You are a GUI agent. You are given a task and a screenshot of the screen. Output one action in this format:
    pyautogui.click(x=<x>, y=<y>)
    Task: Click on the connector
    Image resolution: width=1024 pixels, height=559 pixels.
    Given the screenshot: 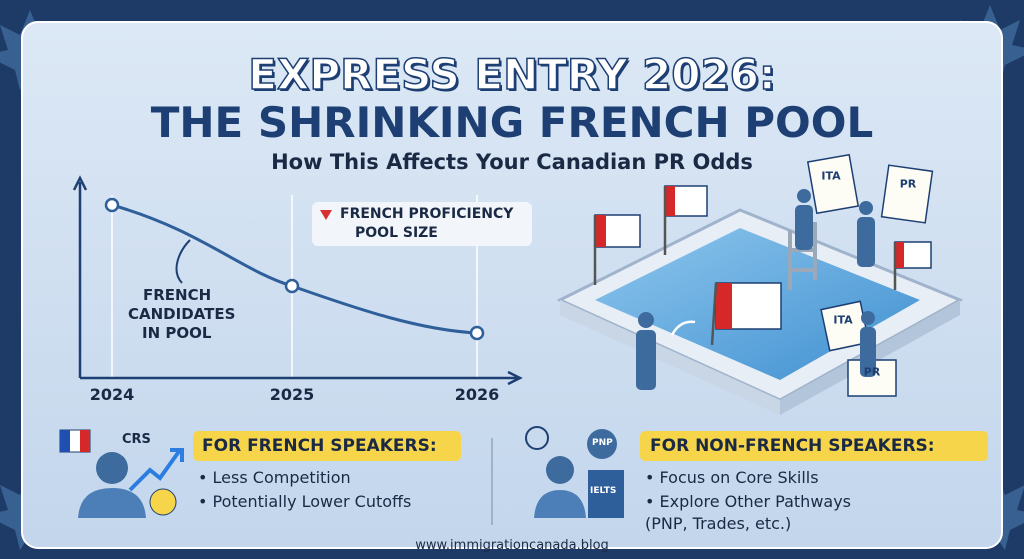 What is the action you would take?
    pyautogui.click(x=183, y=261)
    